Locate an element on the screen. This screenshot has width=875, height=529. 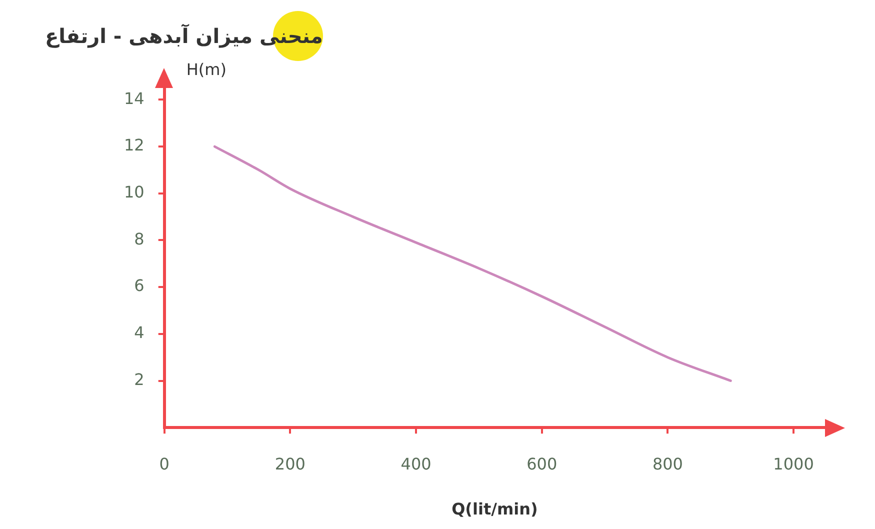
y-tick-label: 14 is located at coordinates (134, 98).